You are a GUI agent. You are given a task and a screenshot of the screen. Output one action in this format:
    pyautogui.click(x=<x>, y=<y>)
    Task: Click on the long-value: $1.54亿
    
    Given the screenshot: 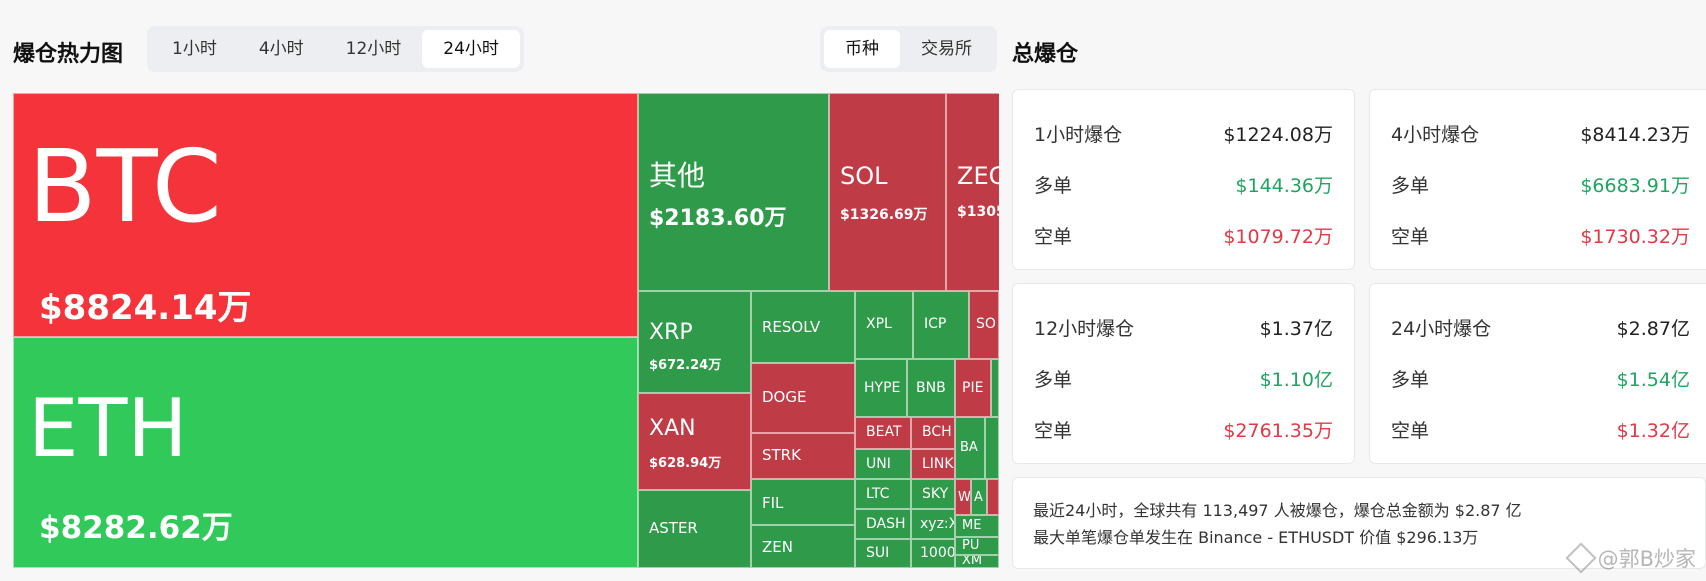 What is the action you would take?
    pyautogui.click(x=1653, y=380)
    